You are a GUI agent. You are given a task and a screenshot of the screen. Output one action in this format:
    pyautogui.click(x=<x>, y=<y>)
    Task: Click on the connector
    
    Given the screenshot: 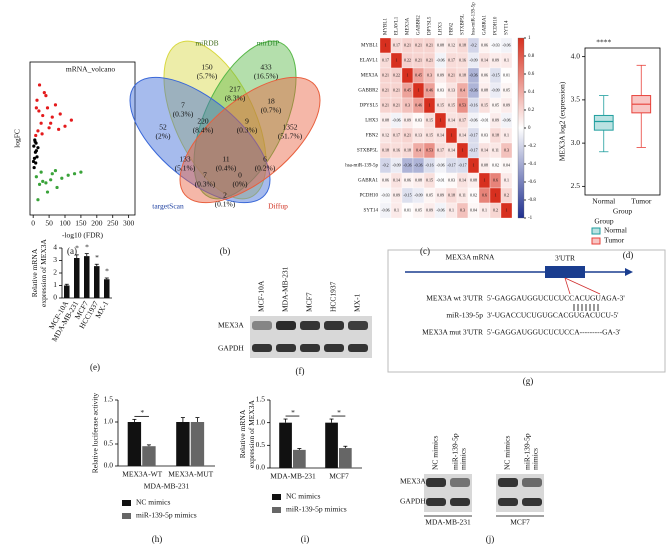 What is the action you would take?
    pyautogui.click(x=567, y=286)
    